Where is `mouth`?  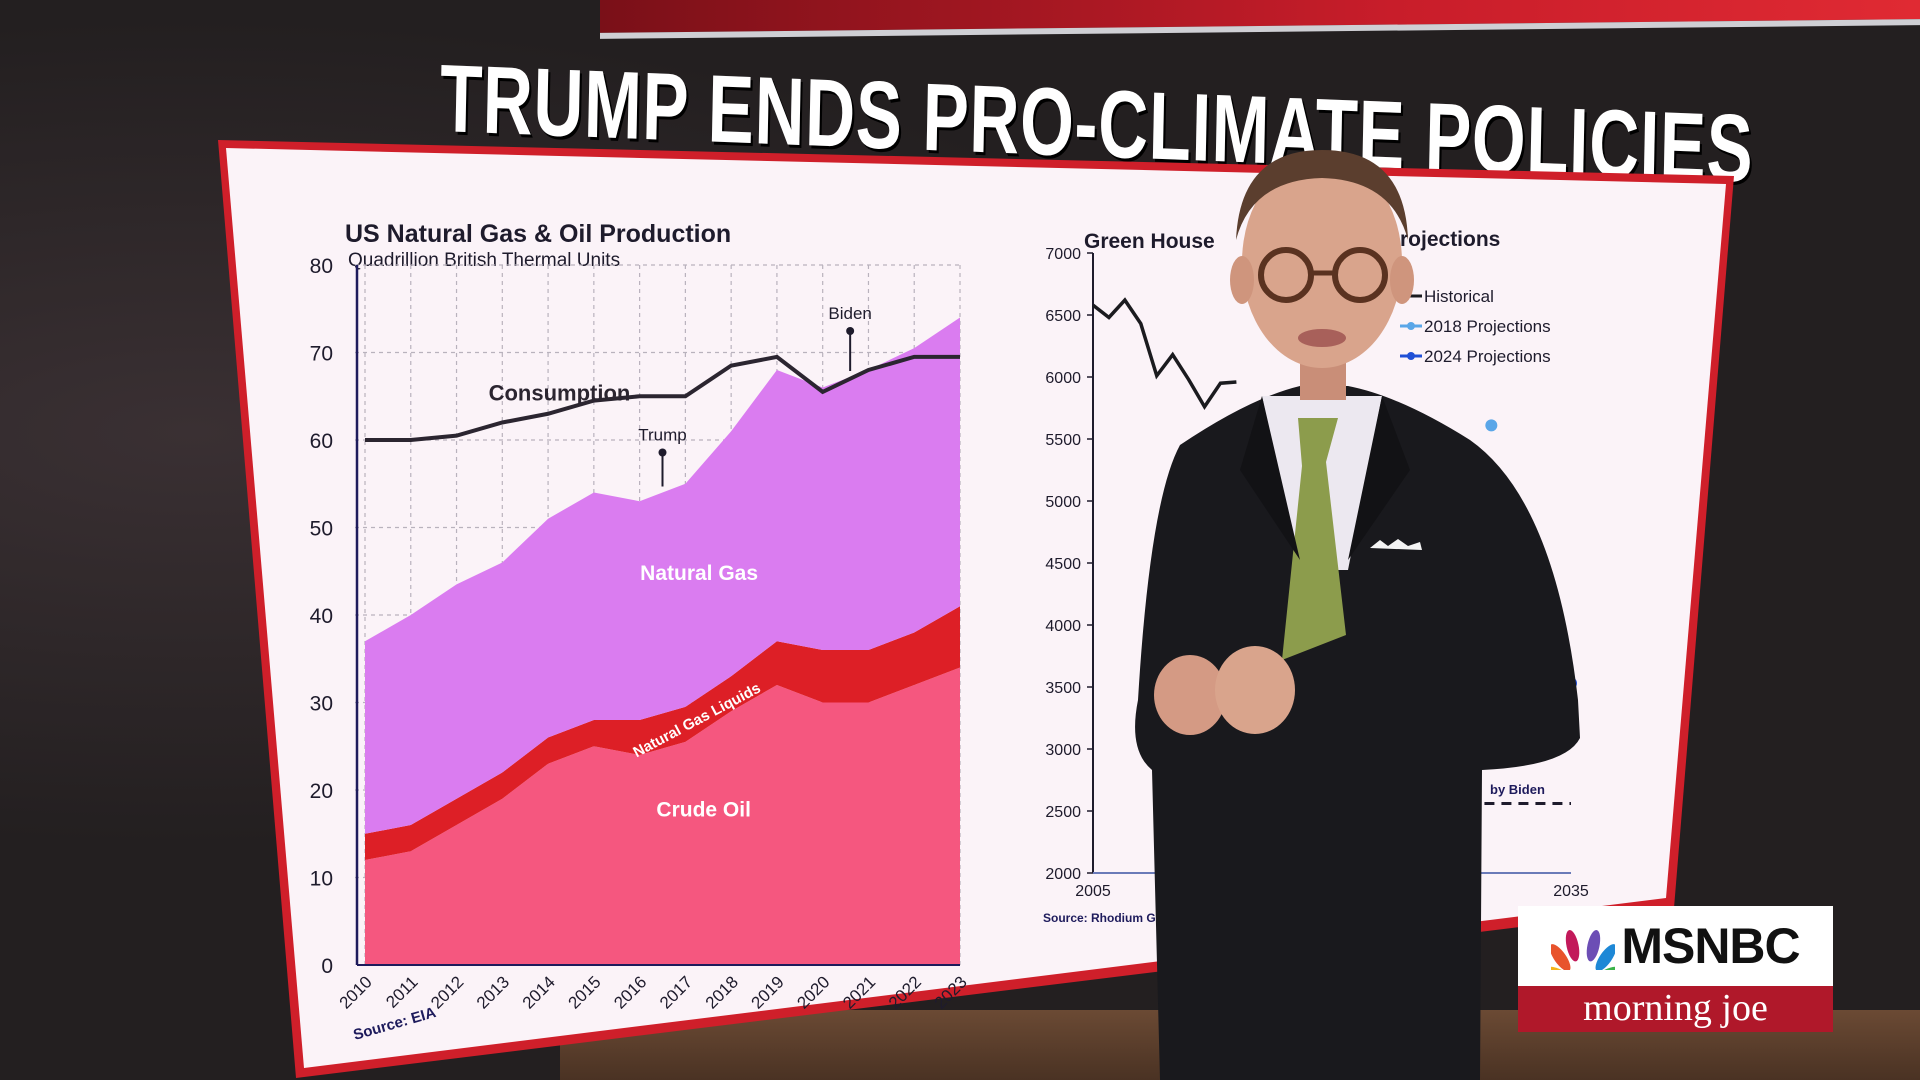 mouth is located at coordinates (1322, 338).